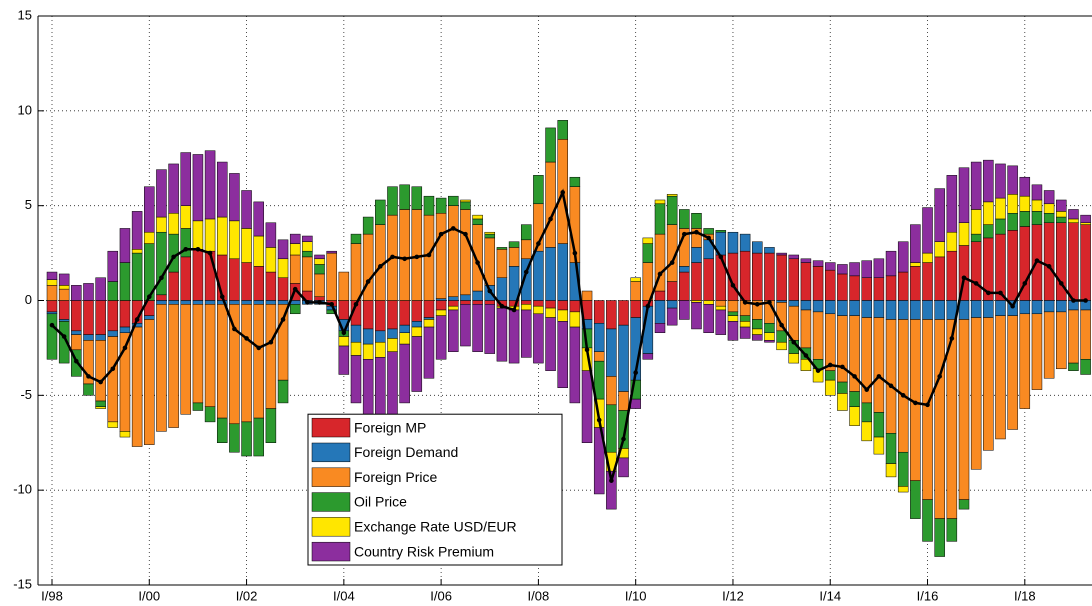  What do you see at coordinates (733, 595) in the screenshot?
I see `x-tick-label: I/12` at bounding box center [733, 595].